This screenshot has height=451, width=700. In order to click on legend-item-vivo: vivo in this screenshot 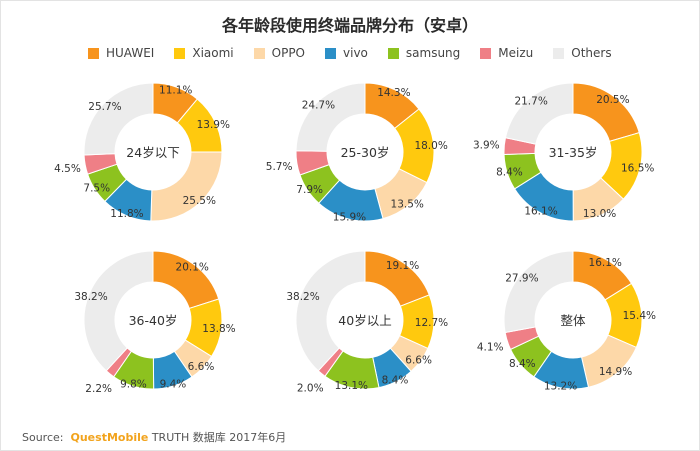, I will do `click(346, 53)`.